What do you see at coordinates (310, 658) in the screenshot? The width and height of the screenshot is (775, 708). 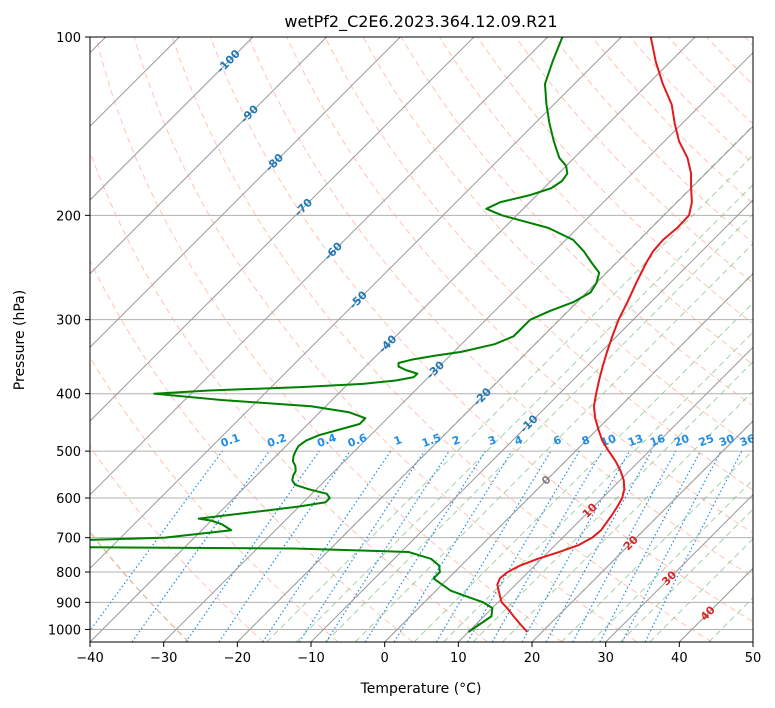 I see `x-tick-label: −10` at bounding box center [310, 658].